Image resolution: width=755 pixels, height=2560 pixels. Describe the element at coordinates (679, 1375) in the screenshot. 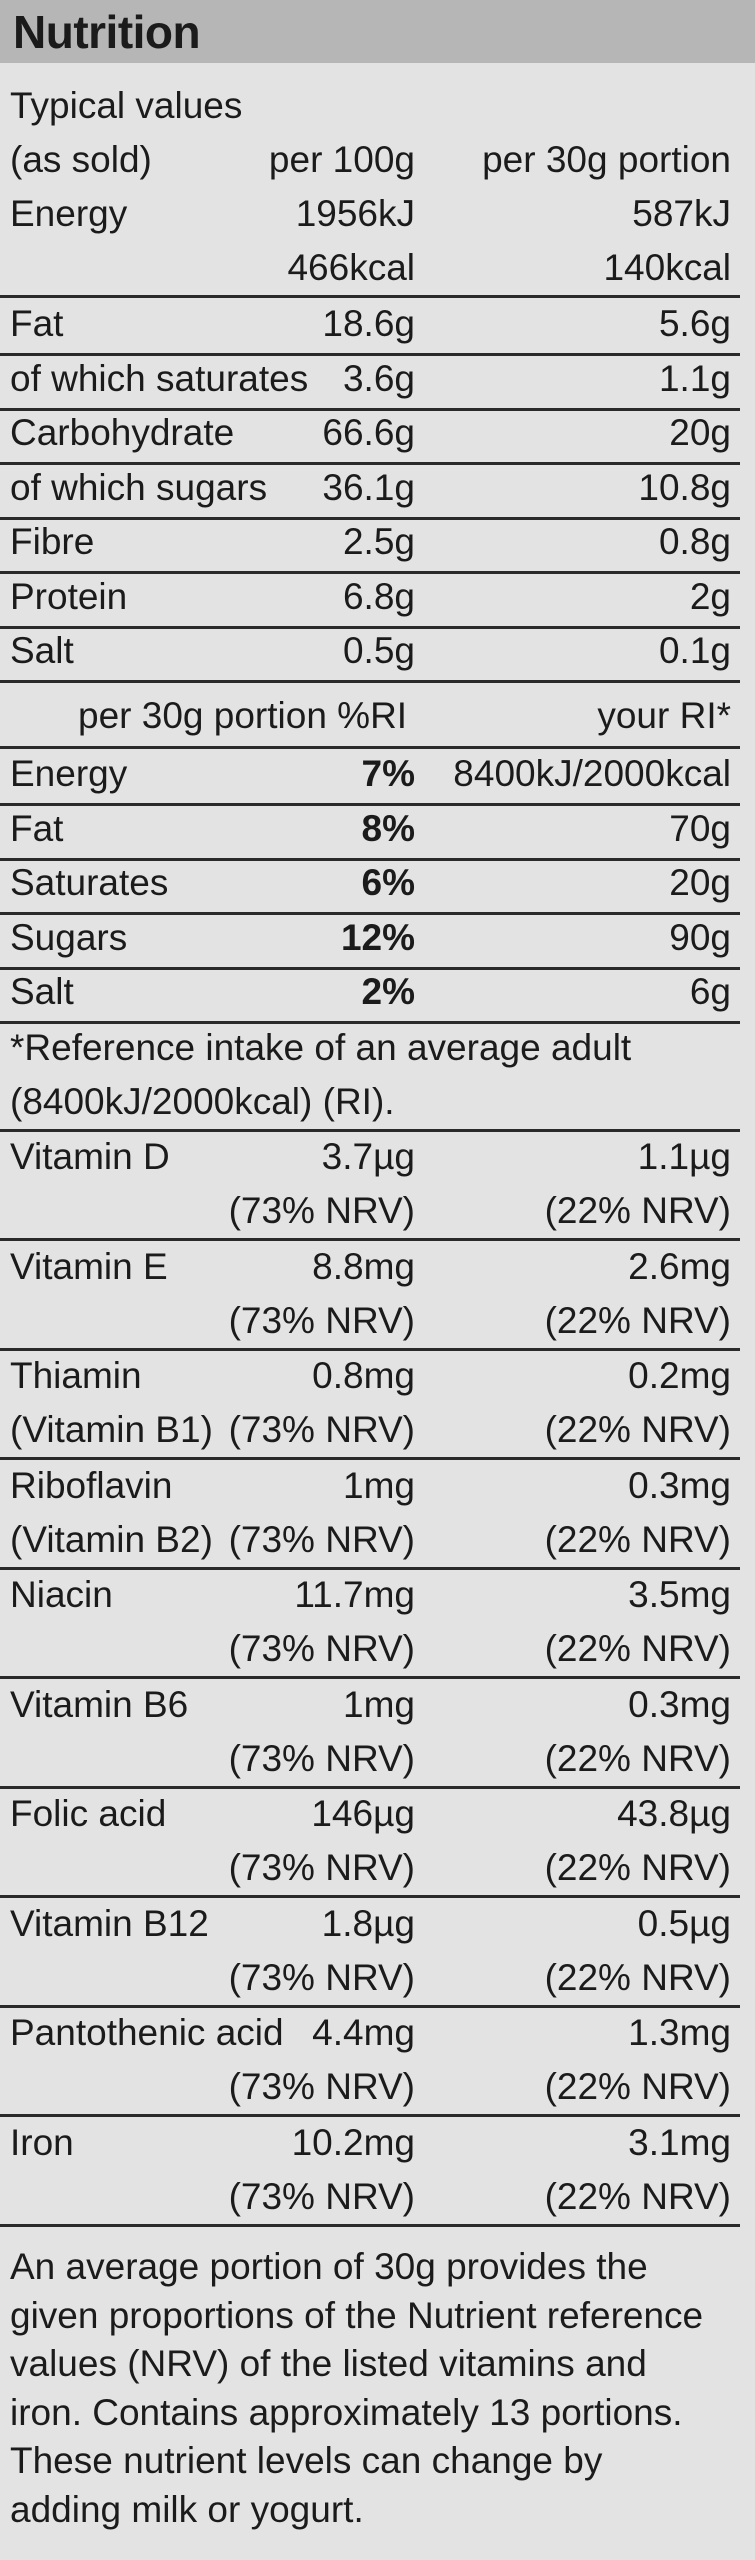

I see `vitamin-per-30g: 0.2mg` at that location.